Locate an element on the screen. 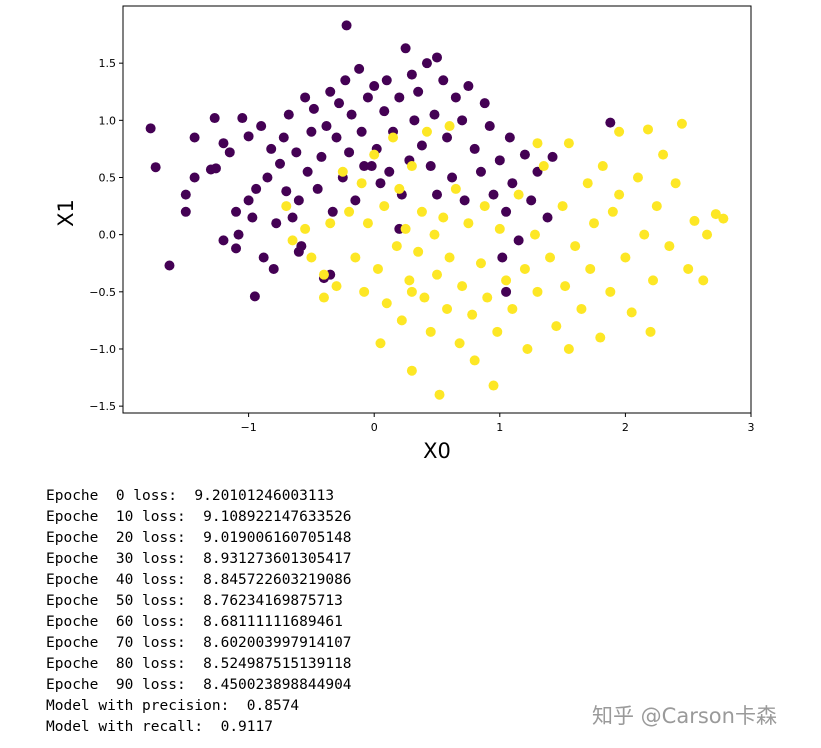  log-line: Epoche 50 loss: 8.76234169875713 is located at coordinates (194, 601).